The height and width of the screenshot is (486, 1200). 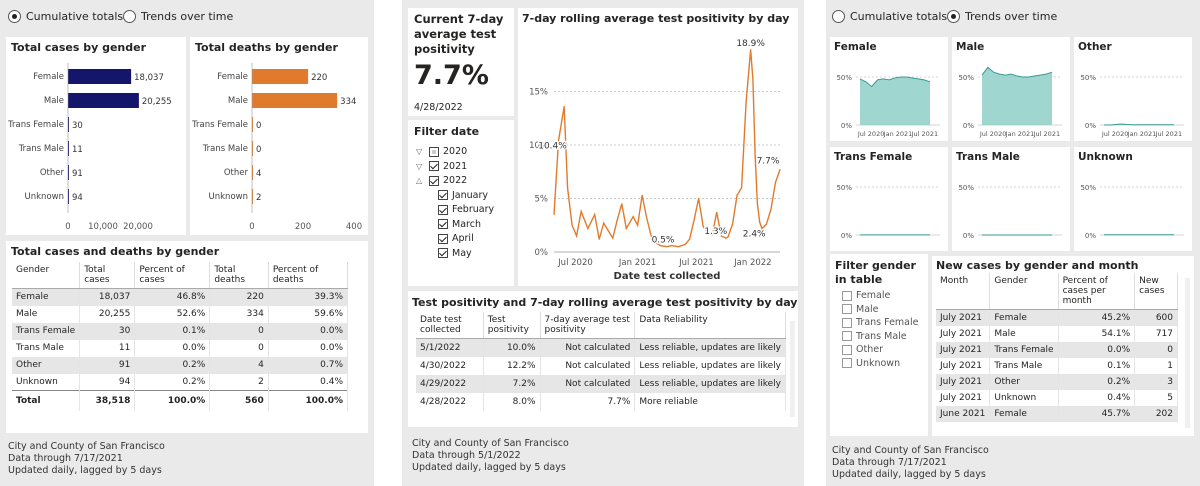 I want to click on filter-item-label: May, so click(x=462, y=253).